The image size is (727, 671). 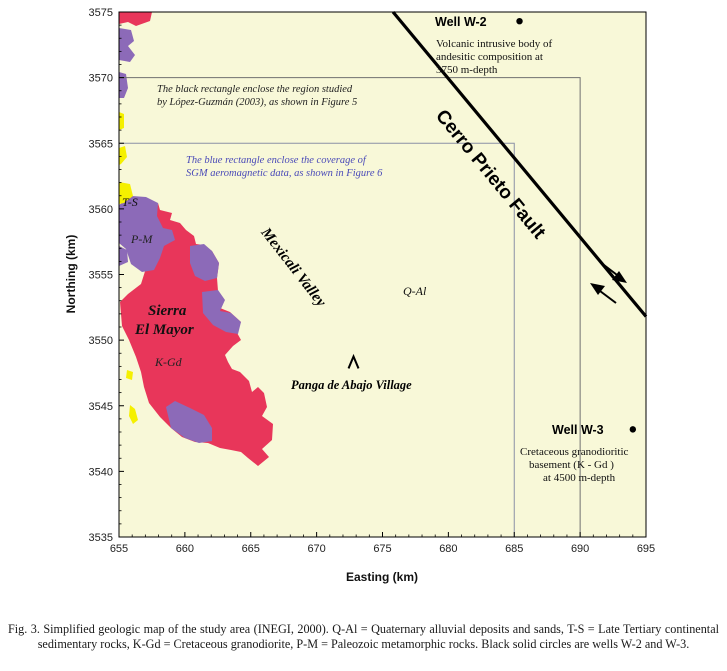 I want to click on well-w3-note-line-1: Cretaceous granodioritic, so click(x=574, y=452).